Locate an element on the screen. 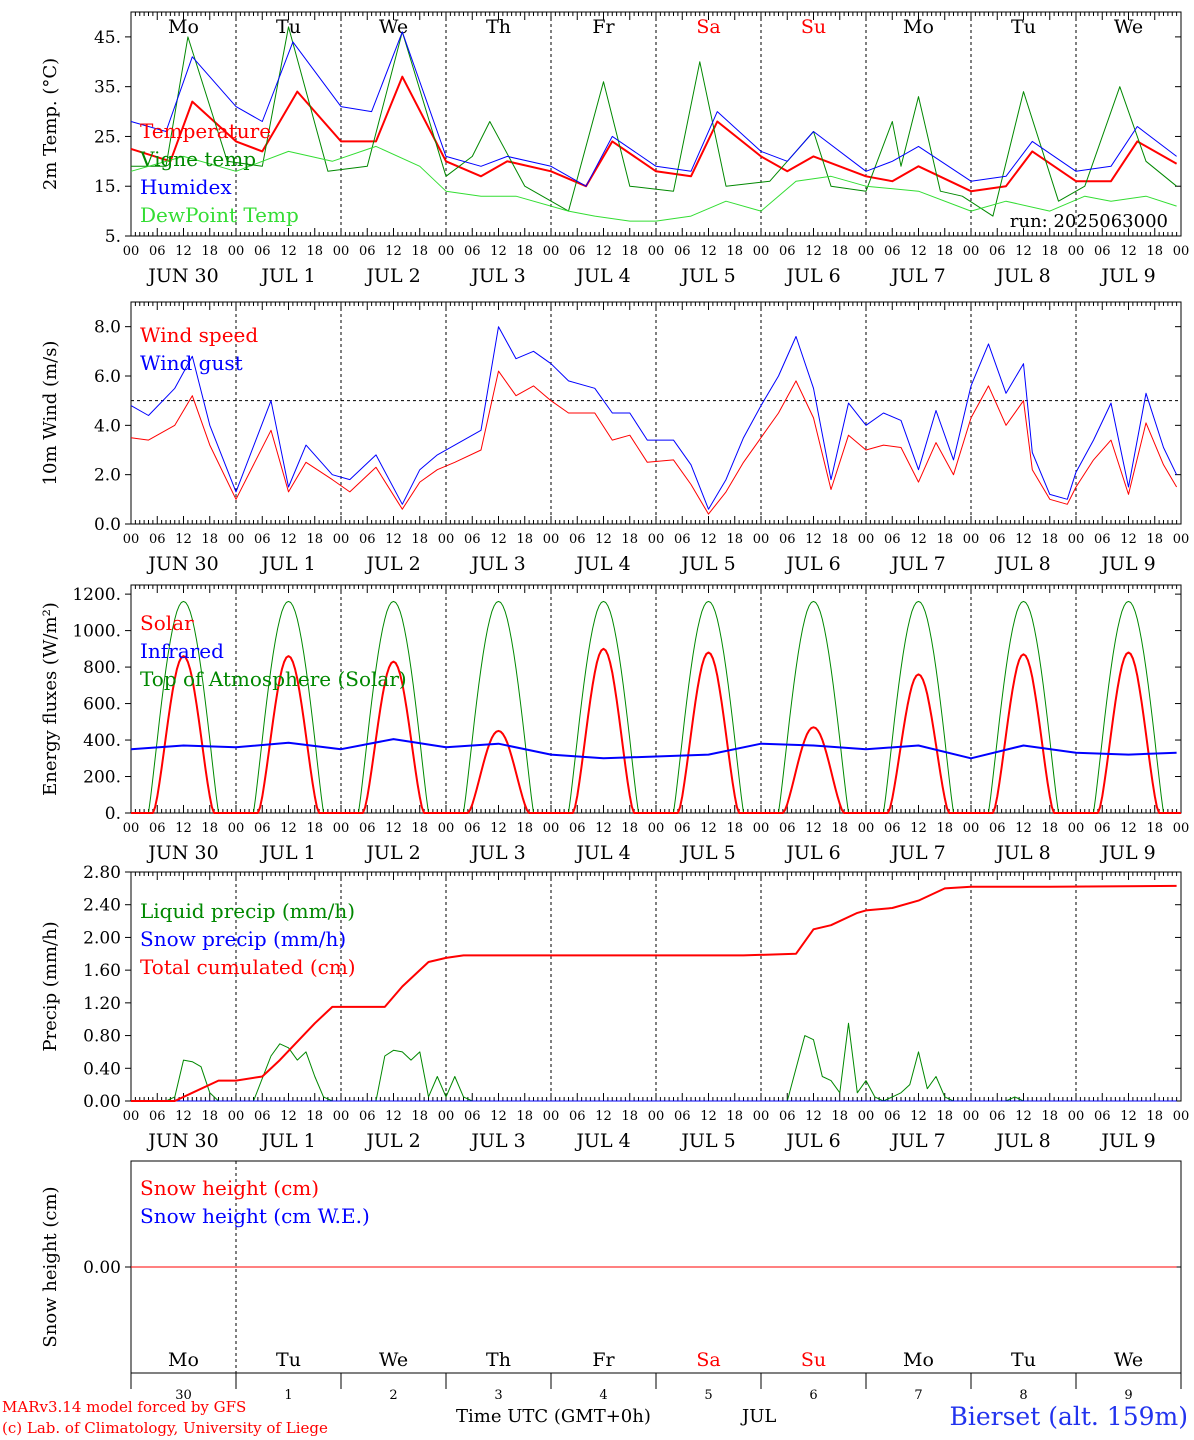 Image resolution: width=1194 pixels, height=1440 pixels. y-tick-label: 35. is located at coordinates (107, 88).